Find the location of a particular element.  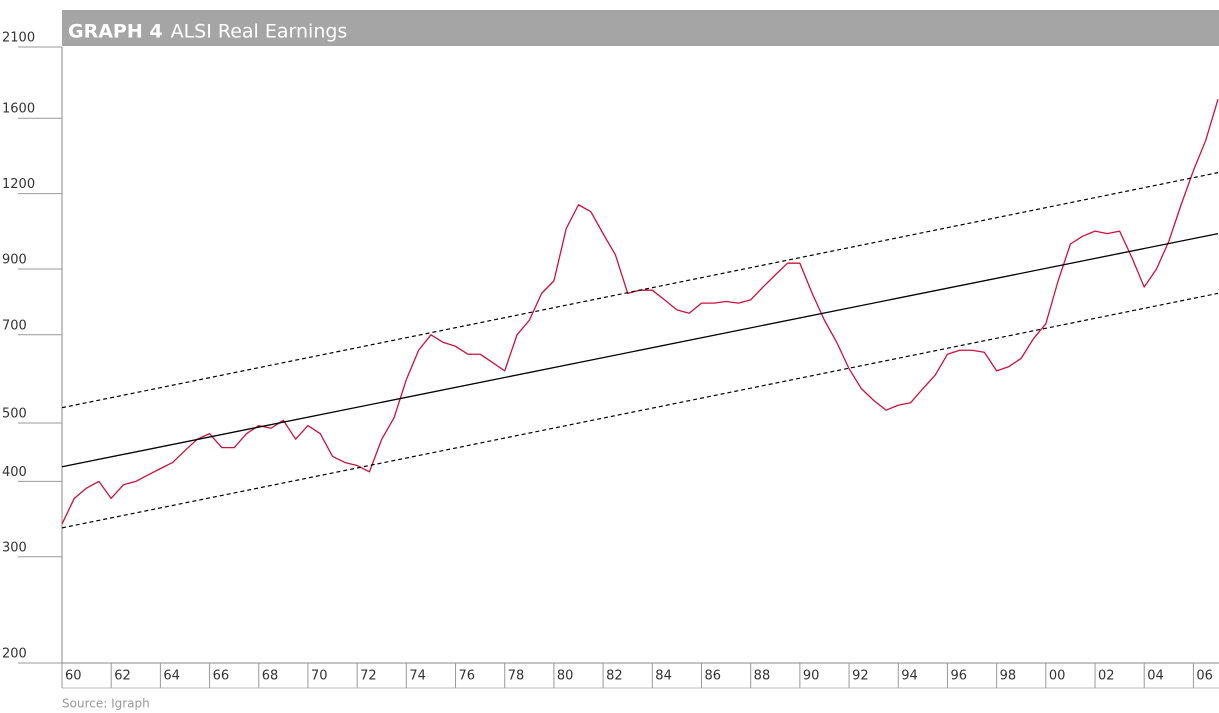

x-tick-label: 60 is located at coordinates (73, 676).